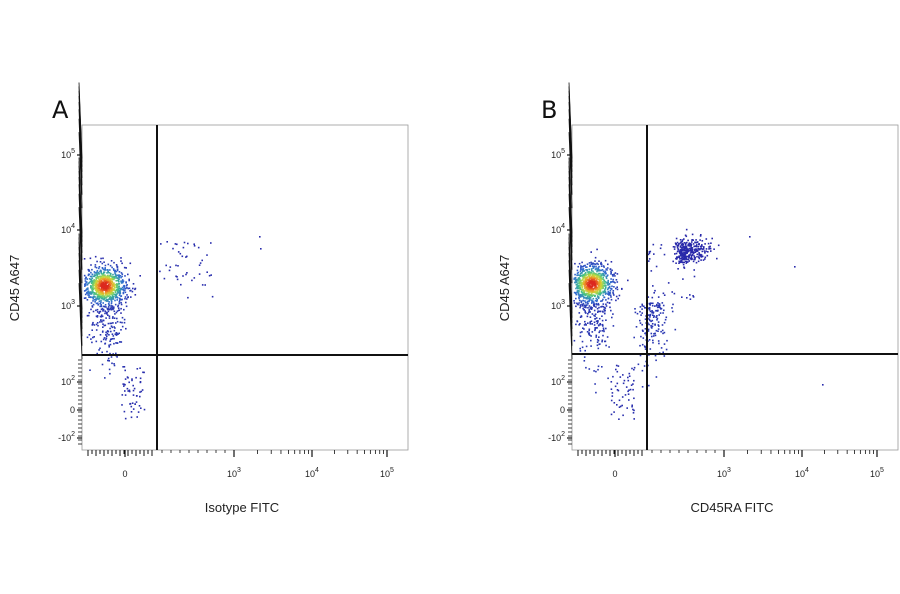  What do you see at coordinates (802, 473) in the screenshot?
I see `x-tick-label: 104` at bounding box center [802, 473].